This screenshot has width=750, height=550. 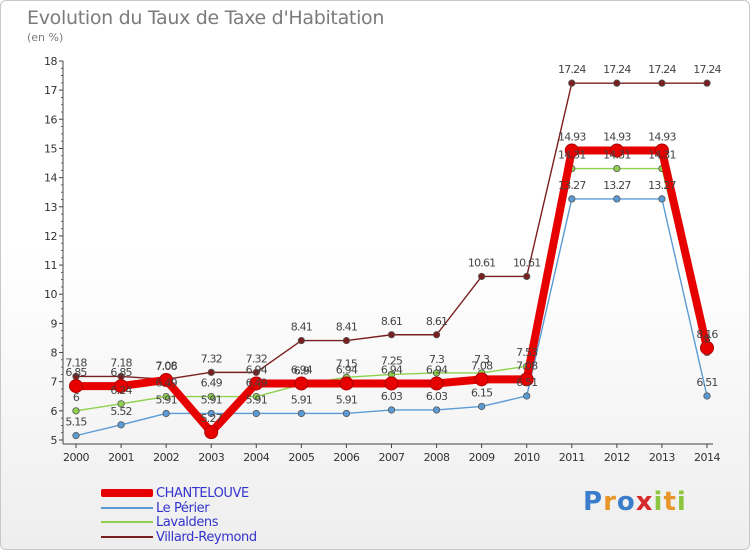 I want to click on y-tick-label: 14, so click(x=50, y=178).